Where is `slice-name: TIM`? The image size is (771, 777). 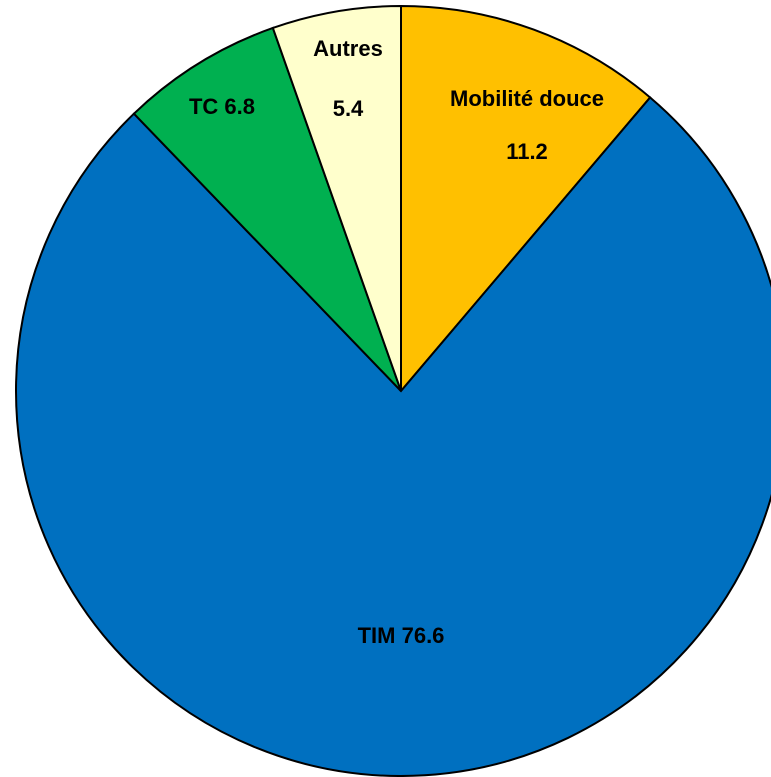
slice-name: TIM is located at coordinates (377, 635).